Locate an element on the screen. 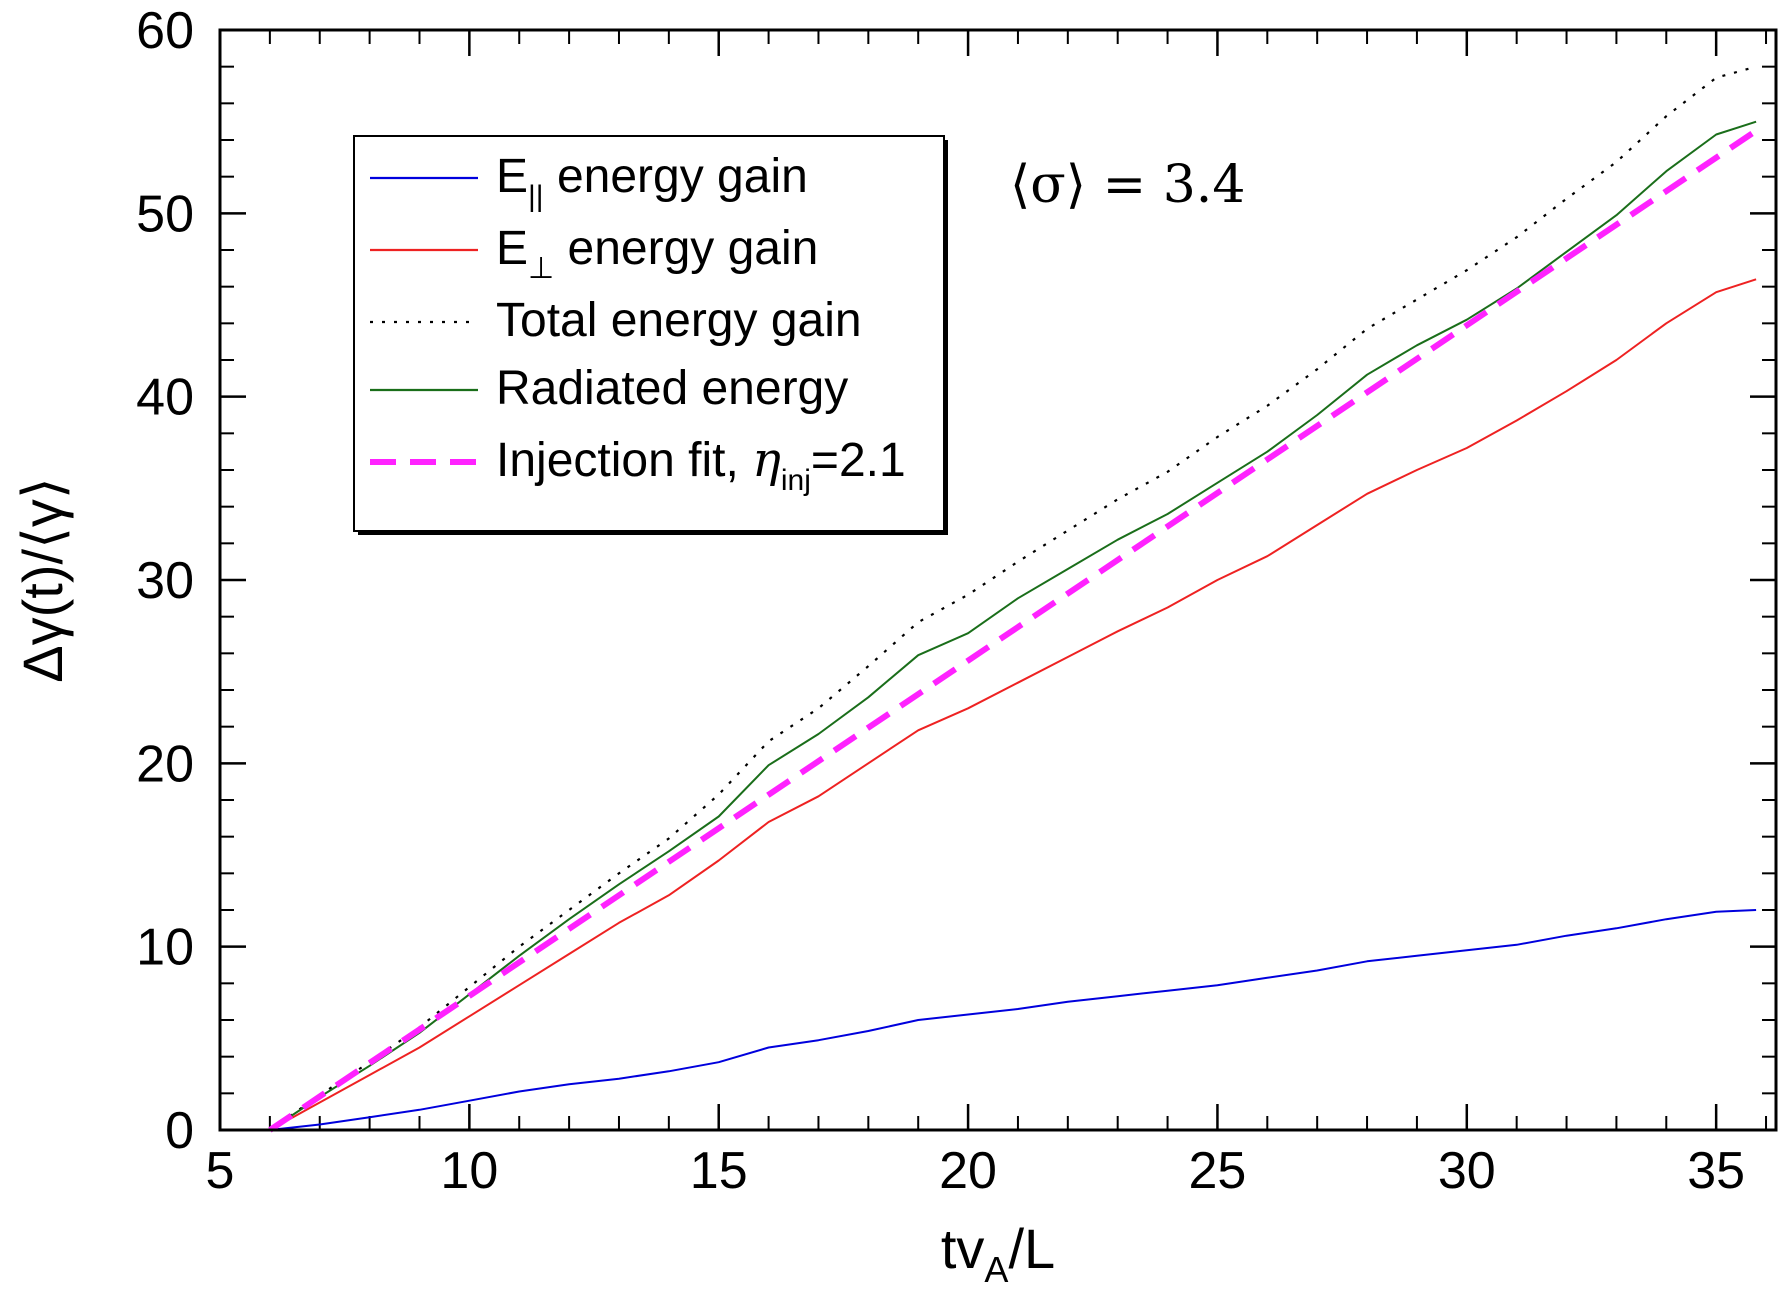  x-tick-labels: 5 10 15 20 25 30 35 is located at coordinates (976, 1171).